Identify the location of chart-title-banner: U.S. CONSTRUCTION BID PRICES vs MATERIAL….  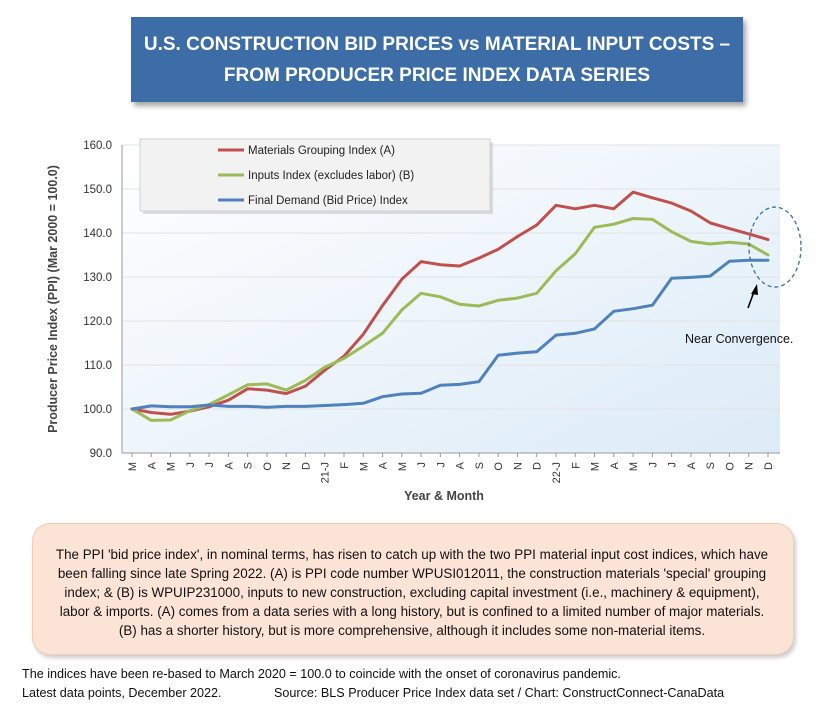
(437, 59).